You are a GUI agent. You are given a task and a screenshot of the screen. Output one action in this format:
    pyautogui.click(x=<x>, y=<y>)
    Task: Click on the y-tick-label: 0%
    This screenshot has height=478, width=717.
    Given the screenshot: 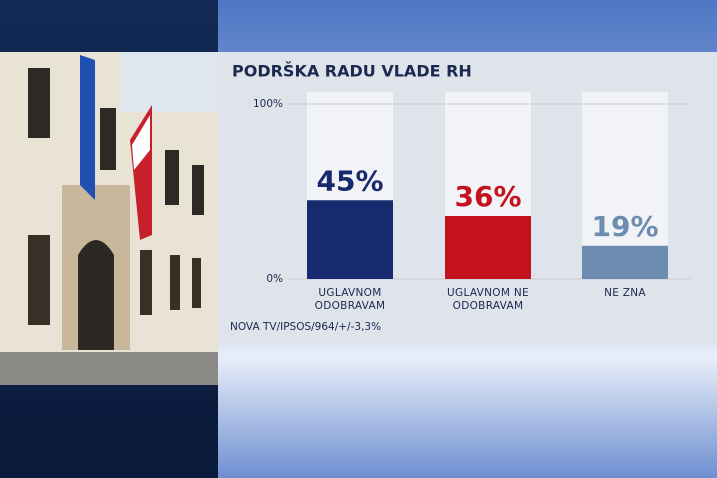 What is the action you would take?
    pyautogui.click(x=274, y=279)
    